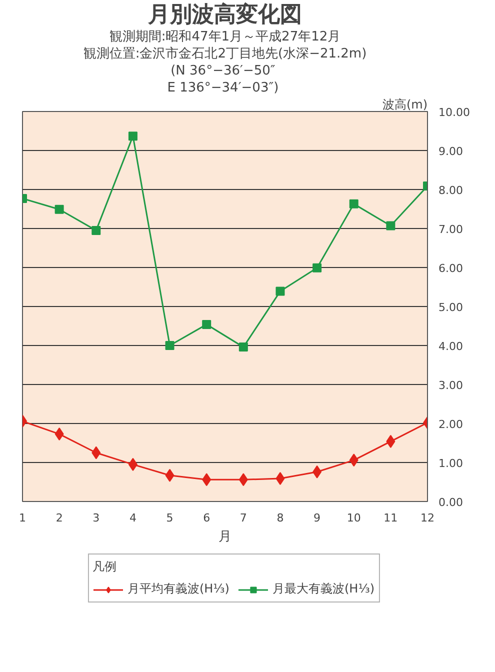  Describe the element at coordinates (454, 112) in the screenshot. I see `y-tick-label: 10.00` at that location.